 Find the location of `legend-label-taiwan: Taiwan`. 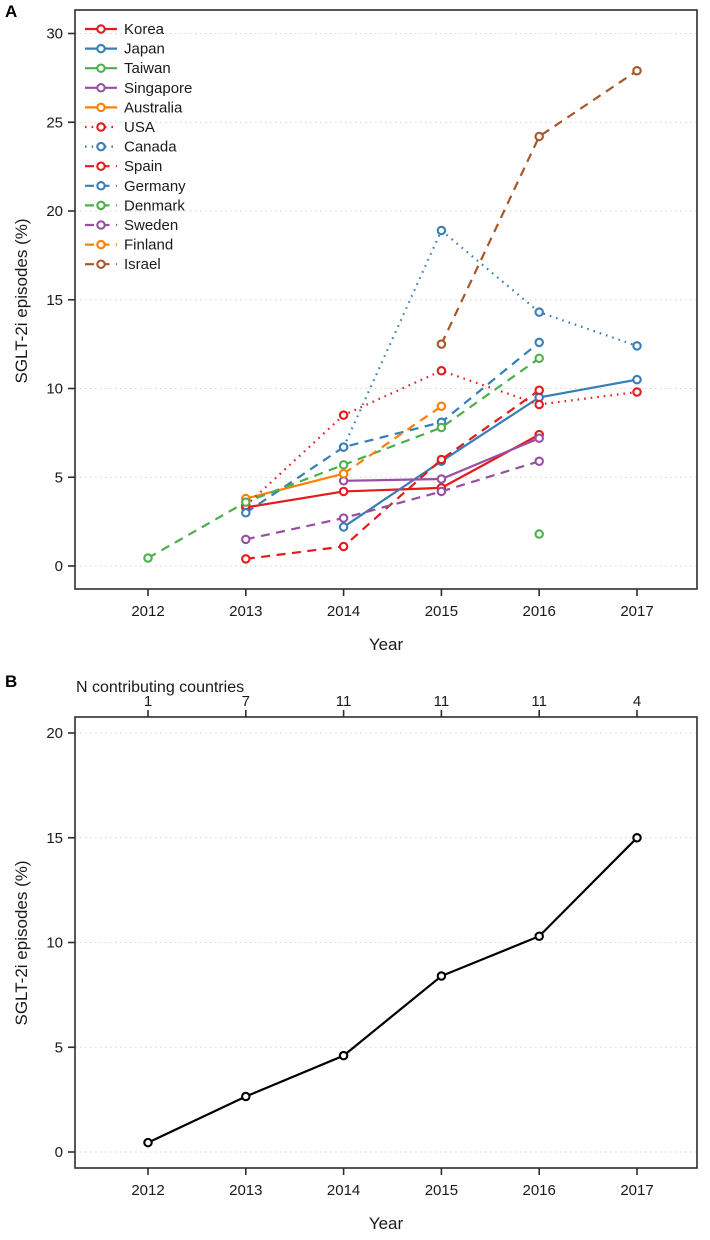

legend-label-taiwan: Taiwan is located at coordinates (147, 68).